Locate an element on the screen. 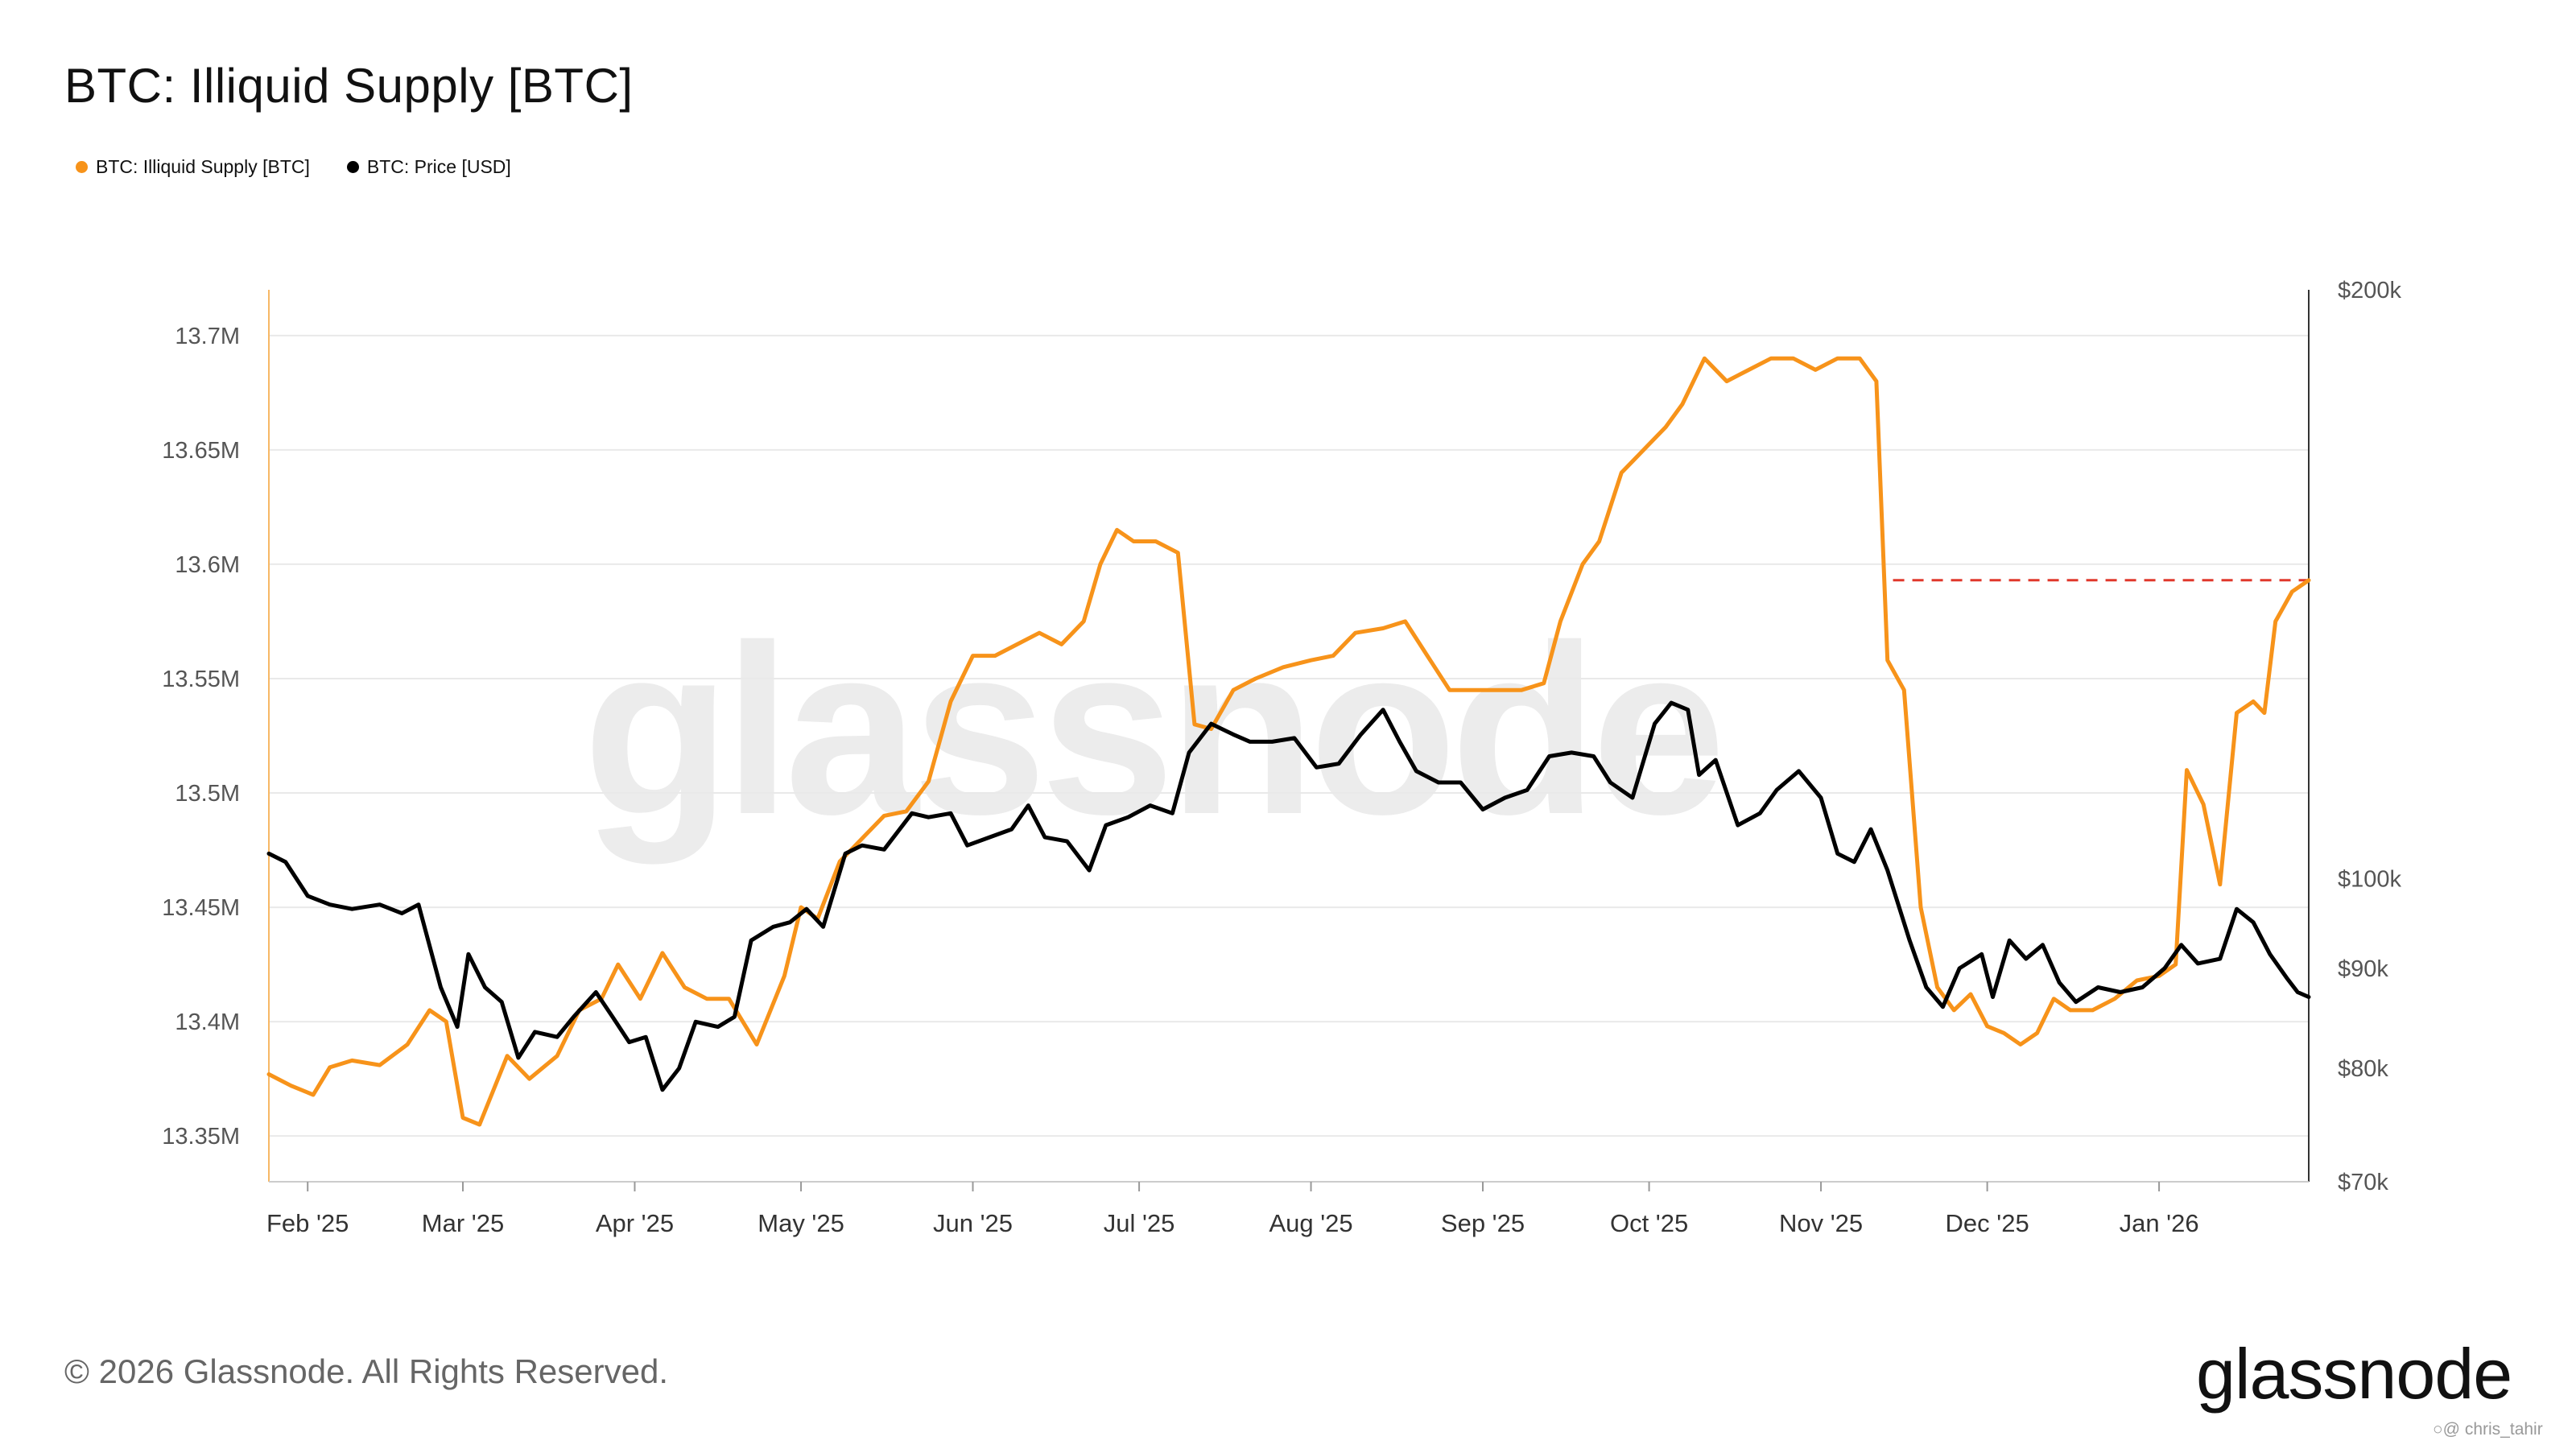 This screenshot has height=1449, width=2576. y-left-tick-label: 13.45M is located at coordinates (201, 908).